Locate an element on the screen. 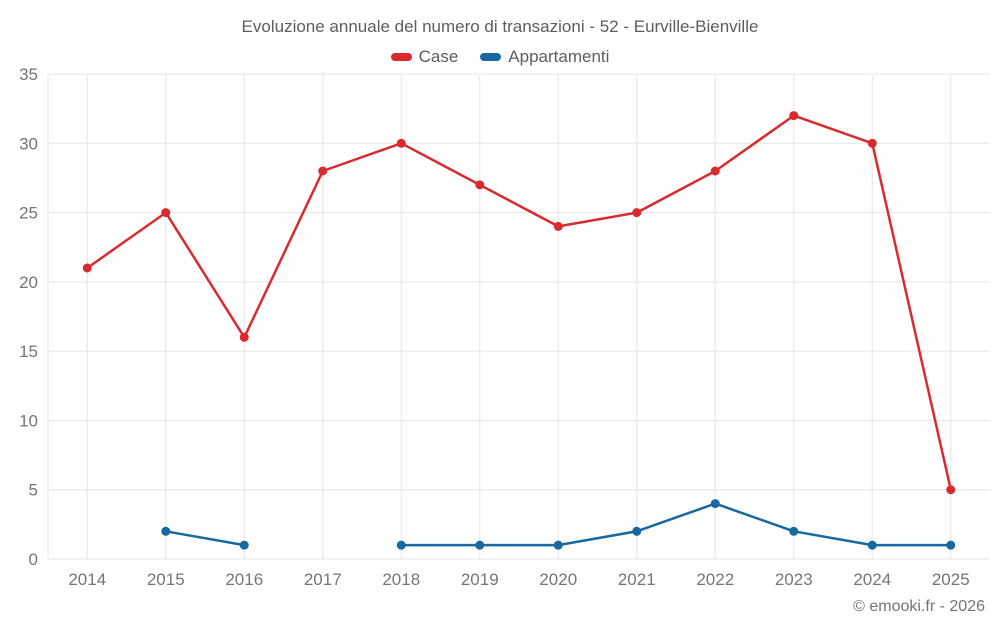 The width and height of the screenshot is (1000, 625). appartamenti-legend-swatch-icon is located at coordinates (491, 57).